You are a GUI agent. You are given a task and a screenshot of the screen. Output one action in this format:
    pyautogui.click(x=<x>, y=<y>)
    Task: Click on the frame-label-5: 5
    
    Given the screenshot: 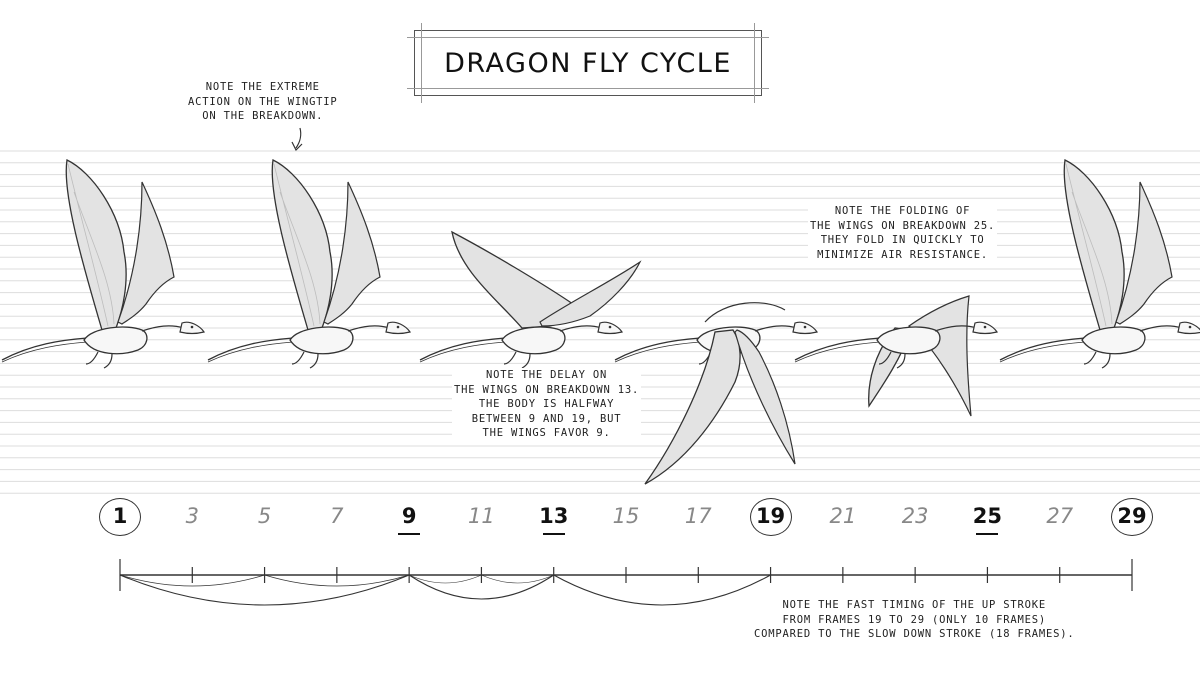 What is the action you would take?
    pyautogui.click(x=264, y=516)
    